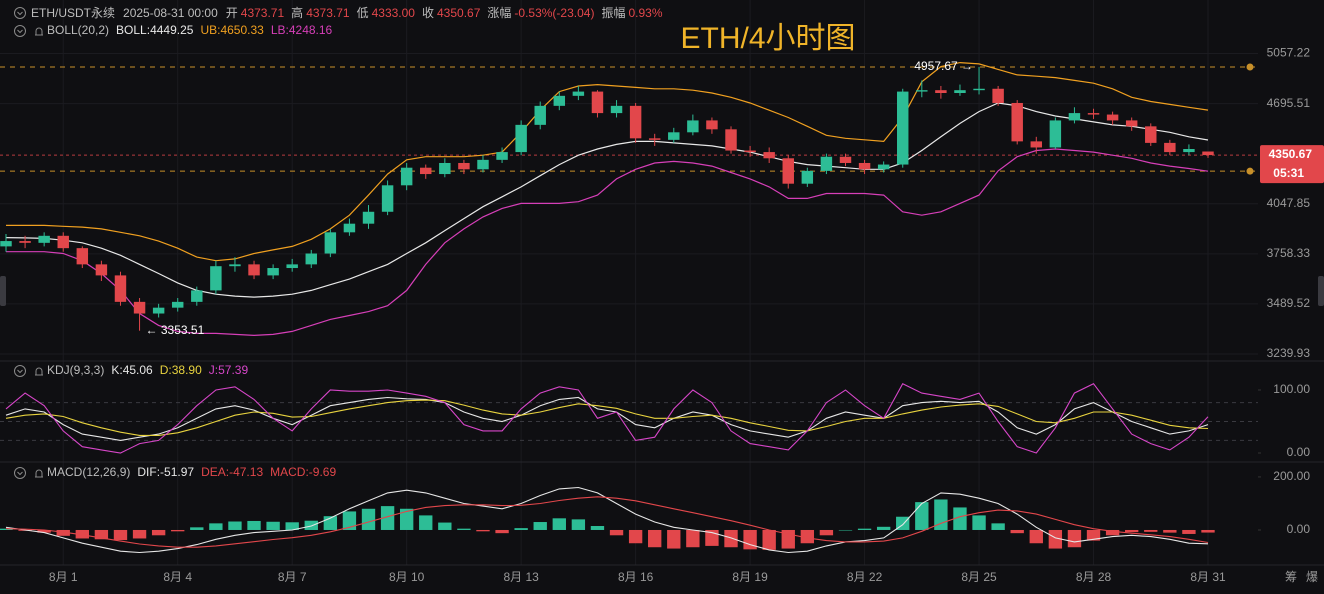 Image resolution: width=1324 pixels, height=594 pixels. Describe the element at coordinates (1250, 67) in the screenshot. I see `ref-line-dot` at that location.